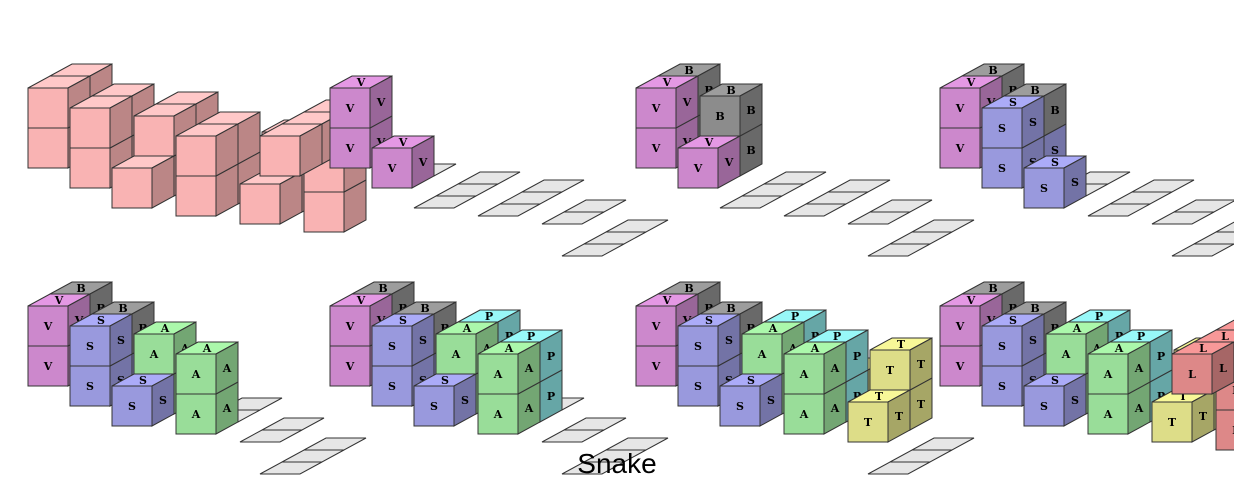 The height and width of the screenshot is (498, 1234). I want to click on panel-step-v: VVVVVVVVV, so click(499, 166).